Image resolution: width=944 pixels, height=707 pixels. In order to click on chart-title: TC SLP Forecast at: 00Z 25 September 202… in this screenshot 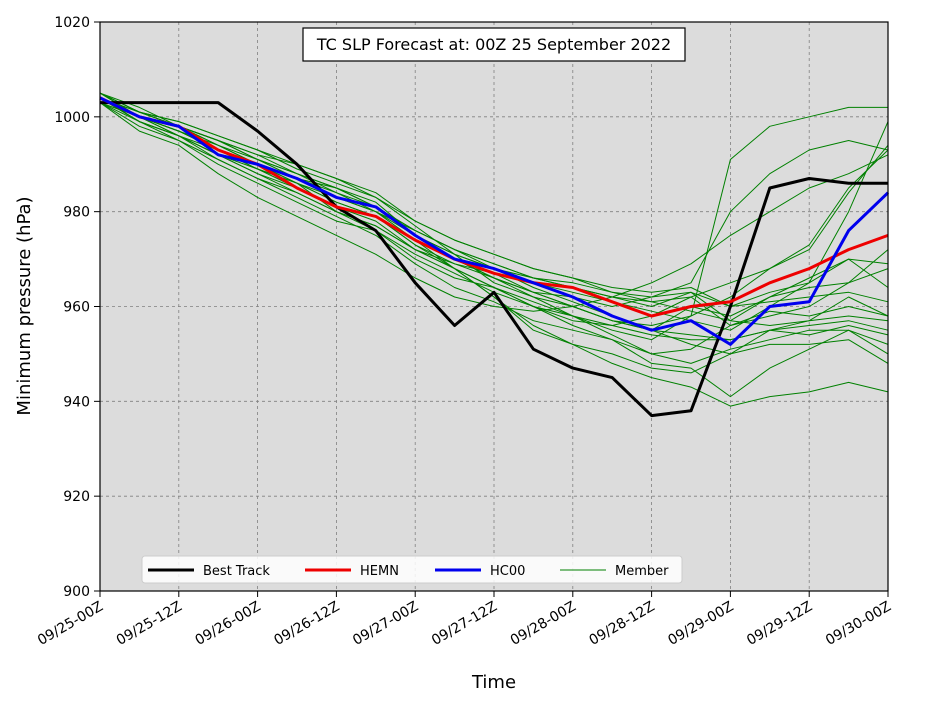, I will do `click(493, 44)`.